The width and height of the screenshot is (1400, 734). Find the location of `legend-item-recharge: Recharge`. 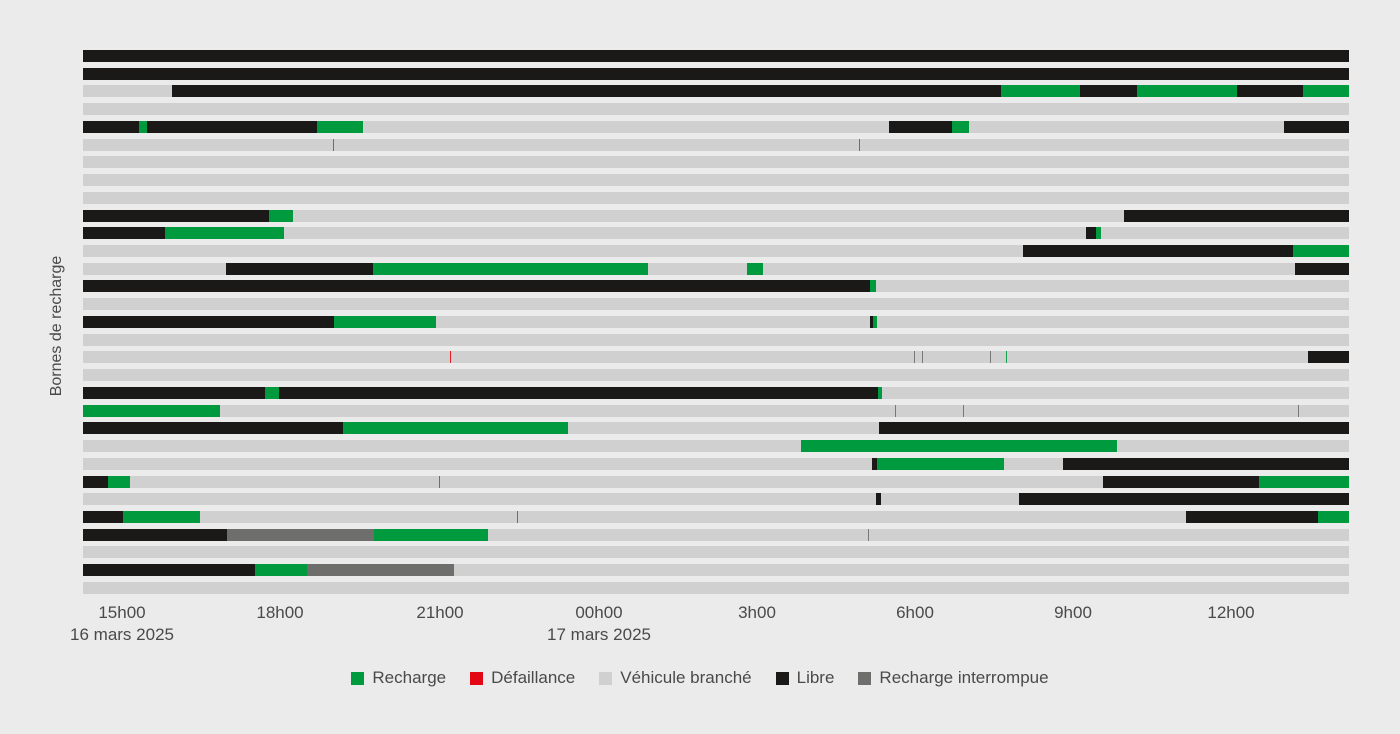

legend-item-recharge: Recharge is located at coordinates (398, 678).